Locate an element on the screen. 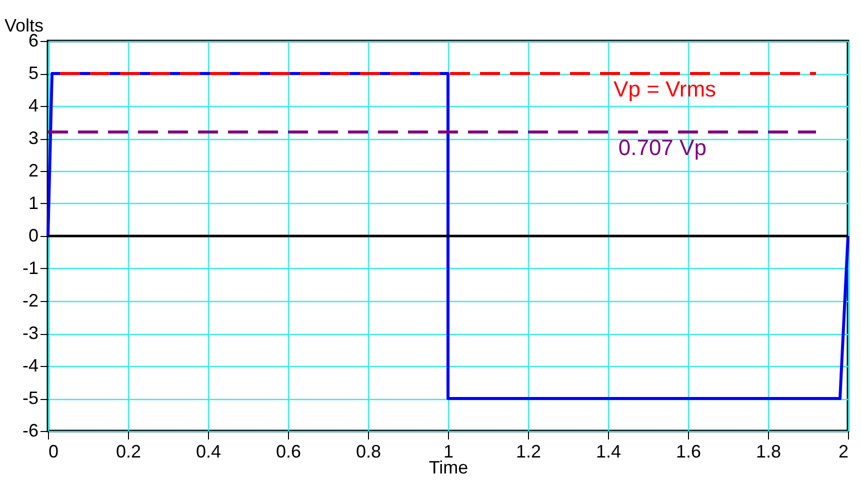 This screenshot has height=480, width=861. x-tick-label: 0.2 is located at coordinates (129, 452).